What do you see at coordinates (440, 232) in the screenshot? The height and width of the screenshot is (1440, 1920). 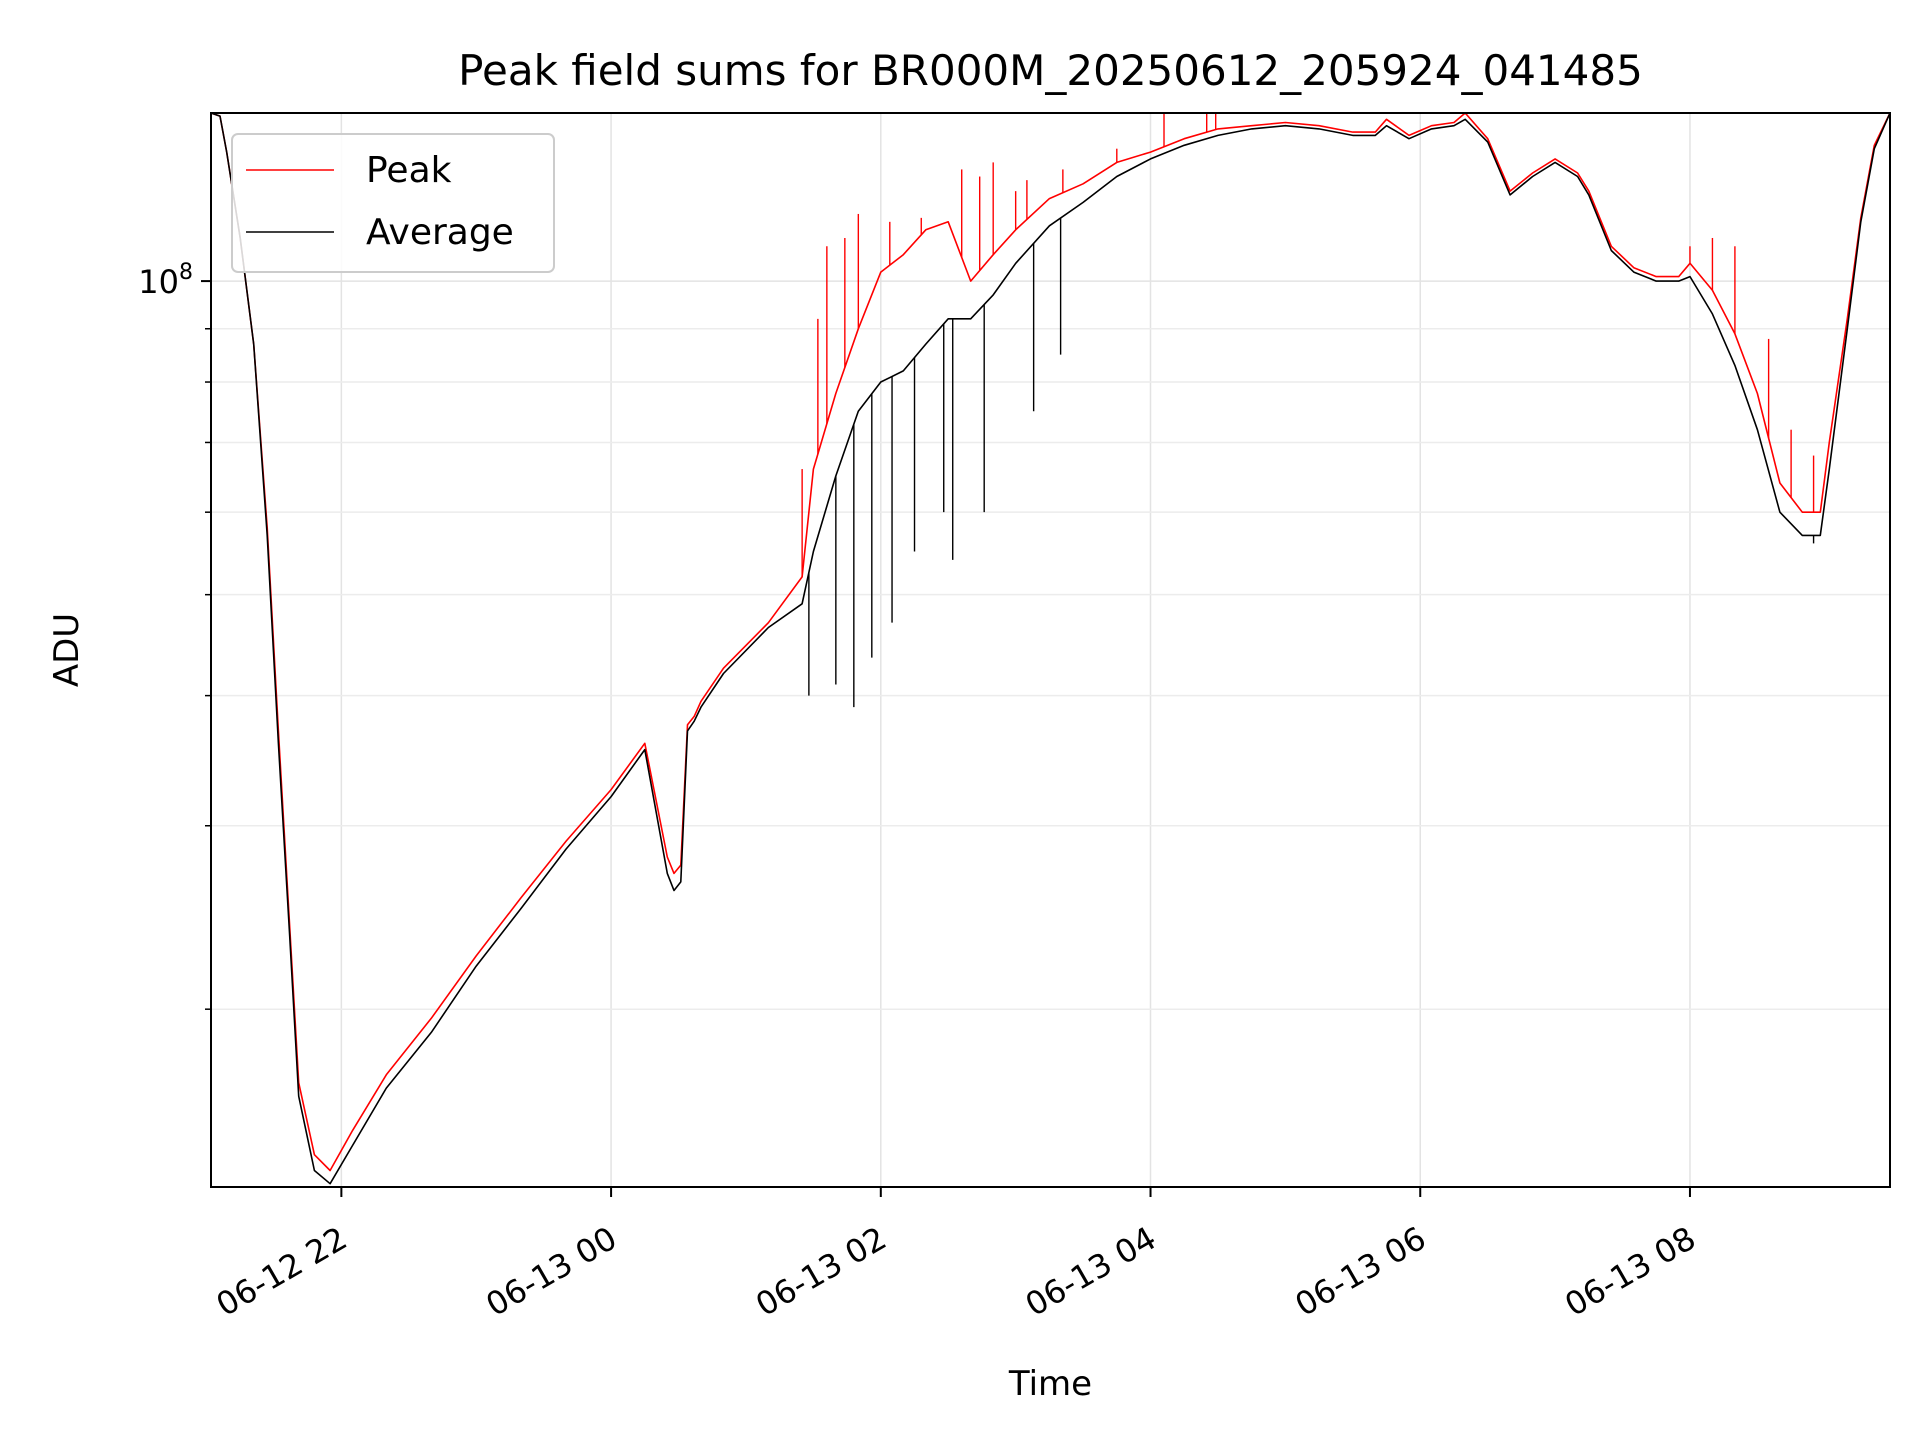 I see `legend-label-average: Average` at bounding box center [440, 232].